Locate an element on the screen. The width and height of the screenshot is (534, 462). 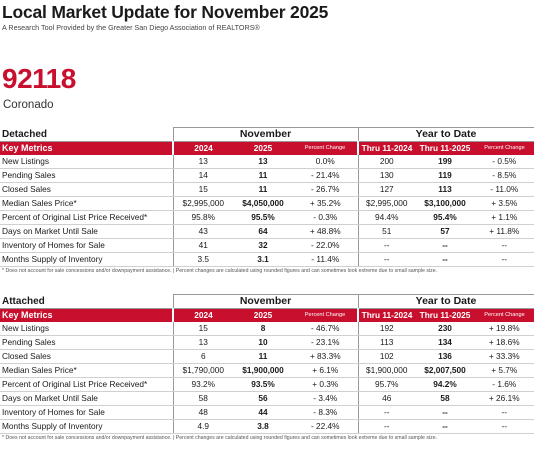
ytd-period-header: Year to Date is located at coordinates (445, 301).